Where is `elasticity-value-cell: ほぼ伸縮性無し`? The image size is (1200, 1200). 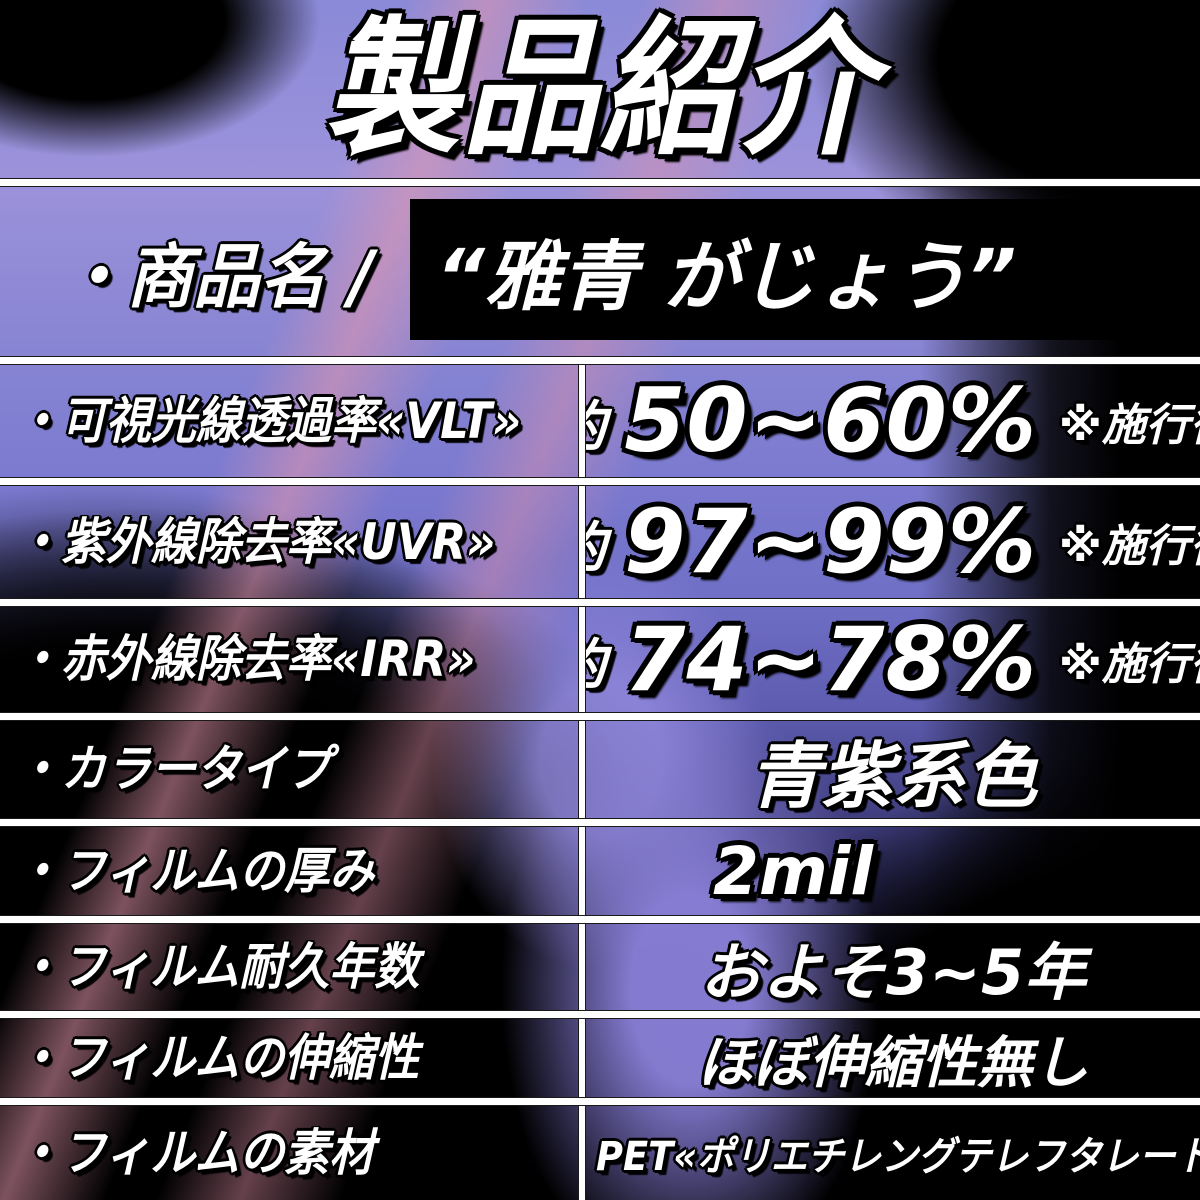
elasticity-value-cell: ほぼ伸縮性無し is located at coordinates (893, 1058).